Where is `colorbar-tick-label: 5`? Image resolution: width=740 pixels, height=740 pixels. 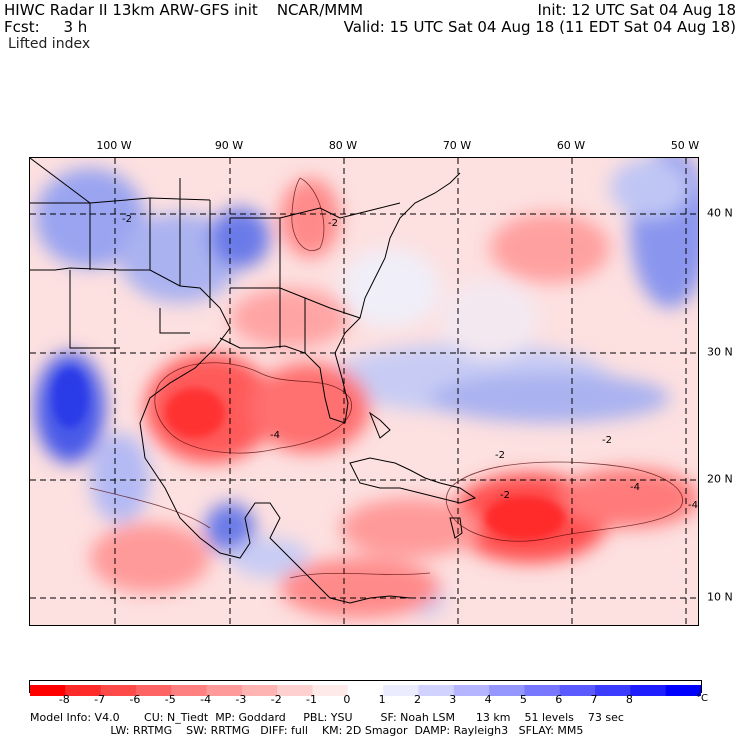
colorbar-tick-label: 5 is located at coordinates (523, 699).